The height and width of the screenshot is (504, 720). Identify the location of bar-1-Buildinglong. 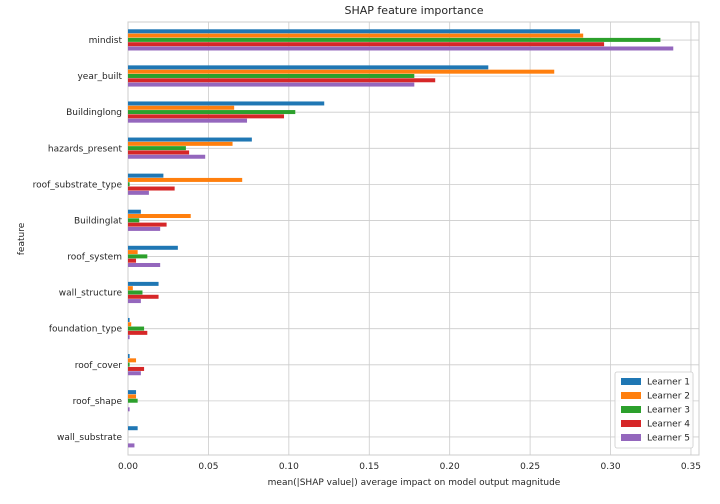
(226, 103).